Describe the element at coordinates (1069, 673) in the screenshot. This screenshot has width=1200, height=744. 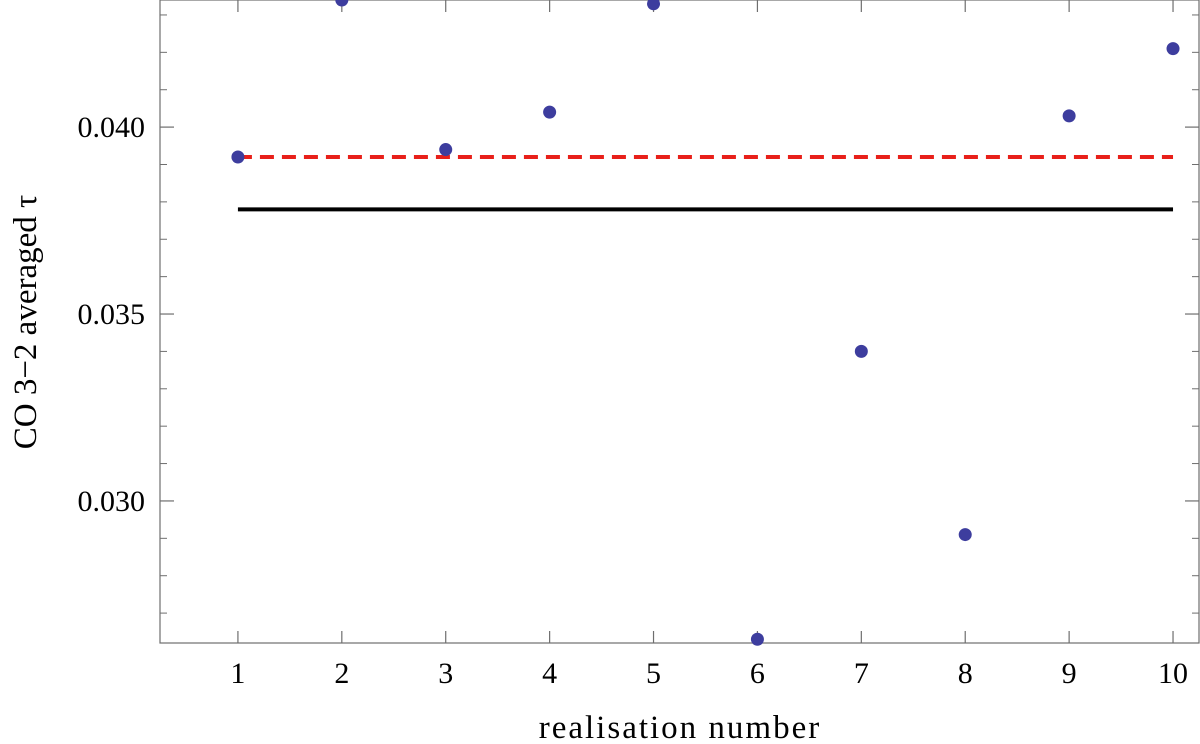
I see `x-tick-label-9: 9` at that location.